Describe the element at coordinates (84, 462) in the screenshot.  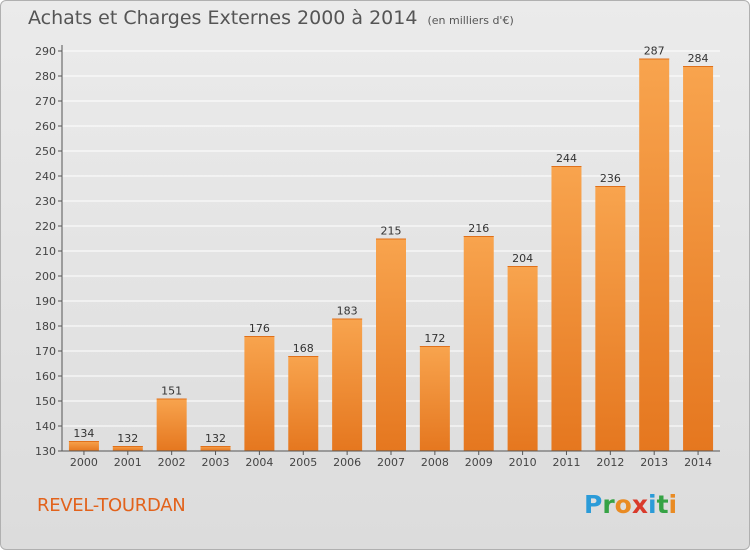
I see `x-tick-label: 2000` at that location.